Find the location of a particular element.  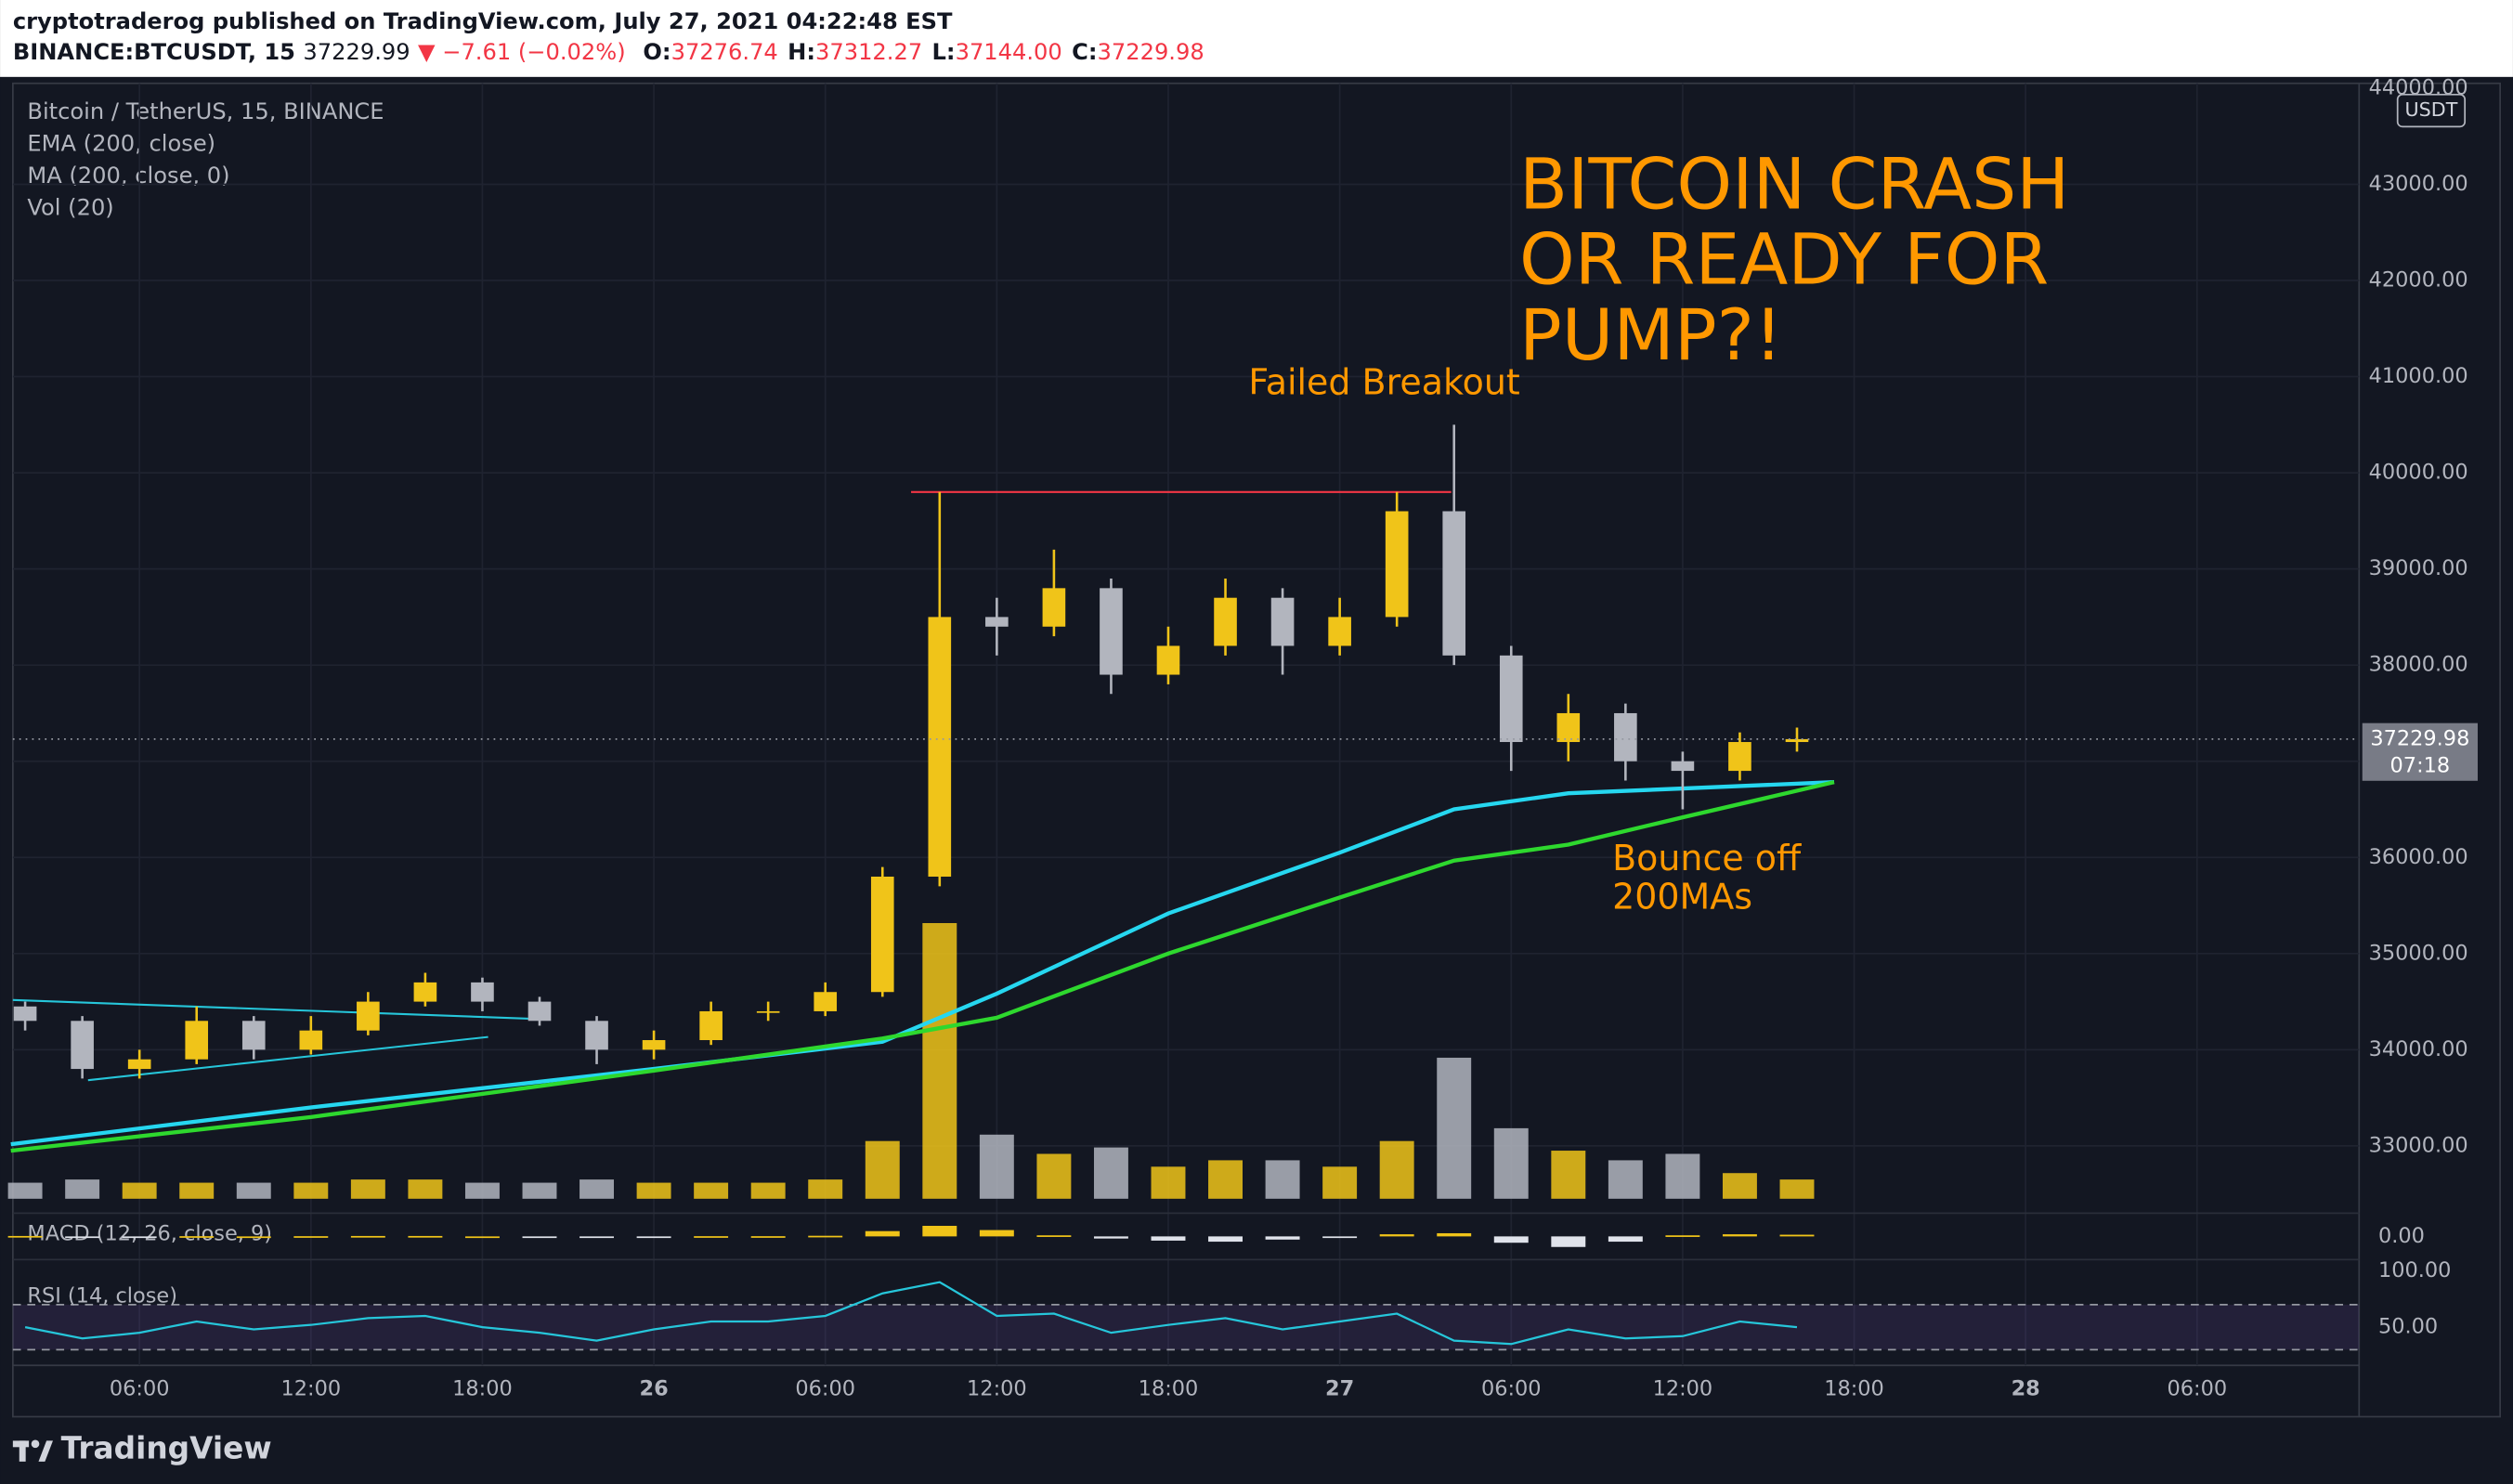

y-tick-label: 0.00 is located at coordinates (2401, 1236).